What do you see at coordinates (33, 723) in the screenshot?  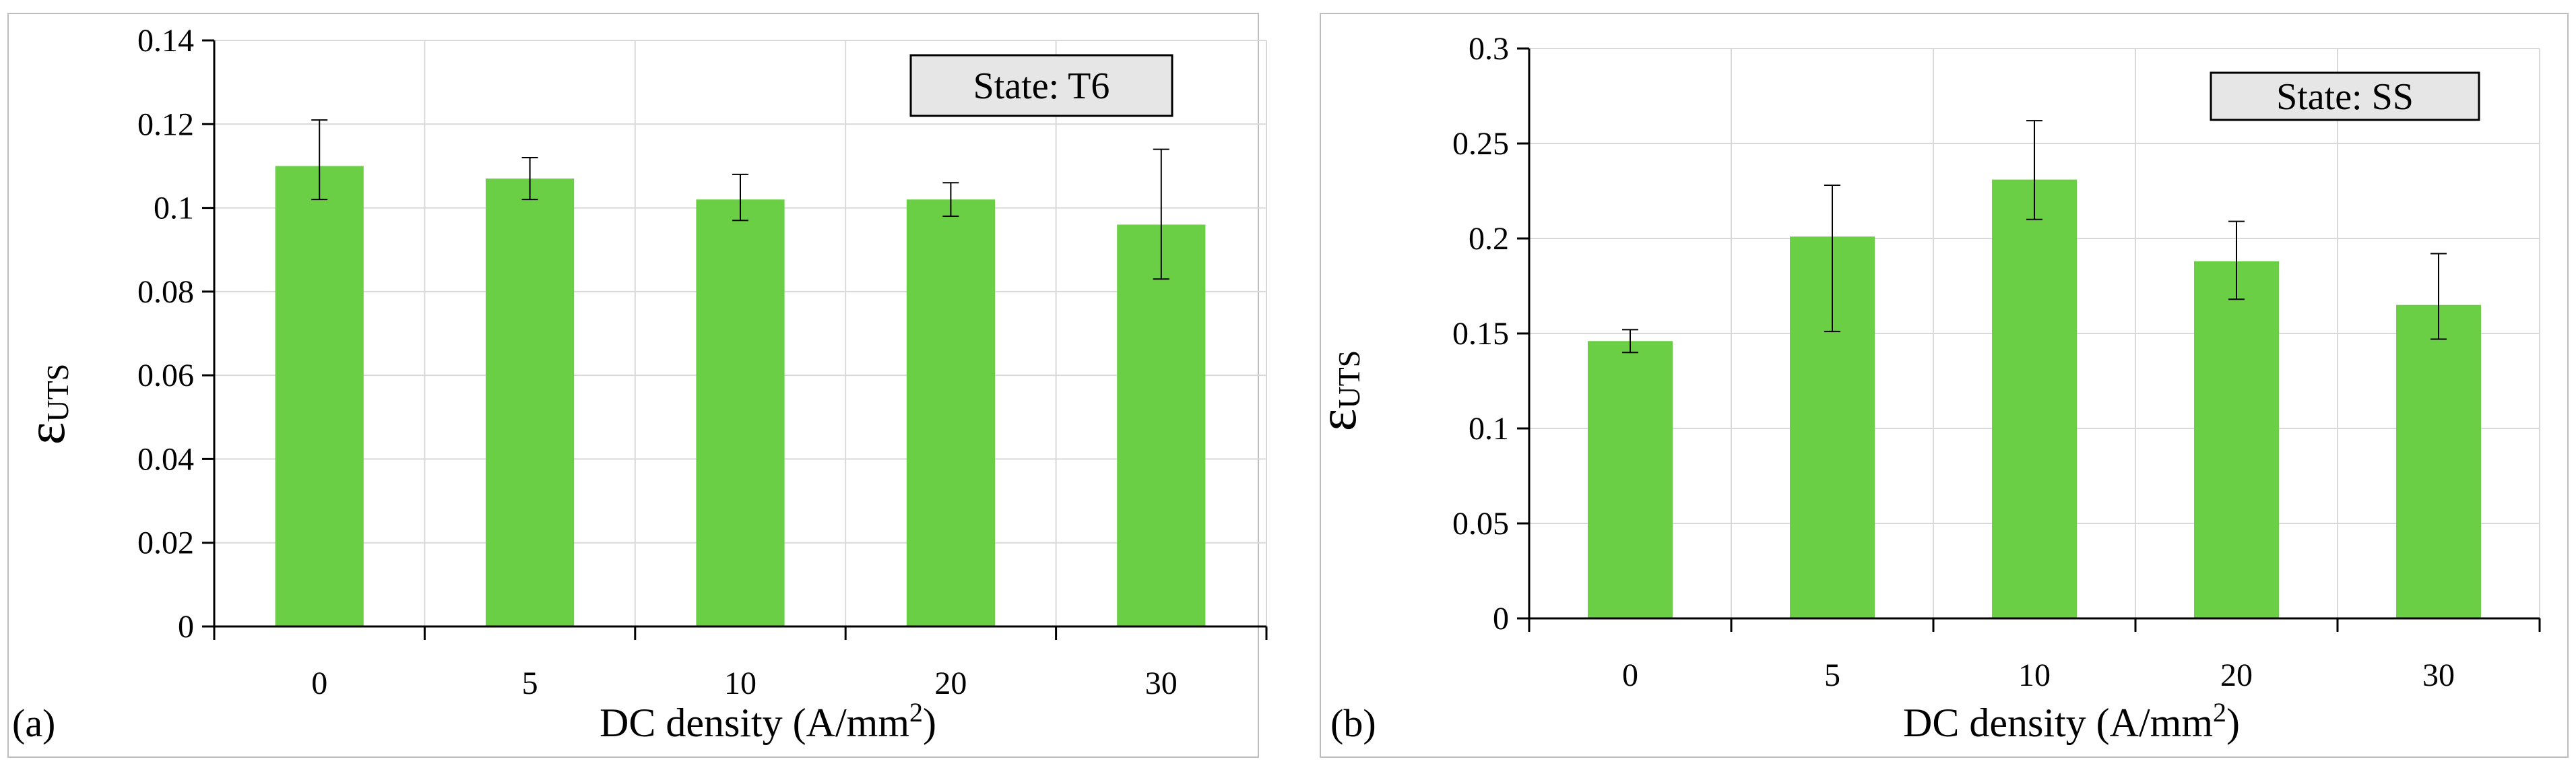 I see `panel-label: (a)` at bounding box center [33, 723].